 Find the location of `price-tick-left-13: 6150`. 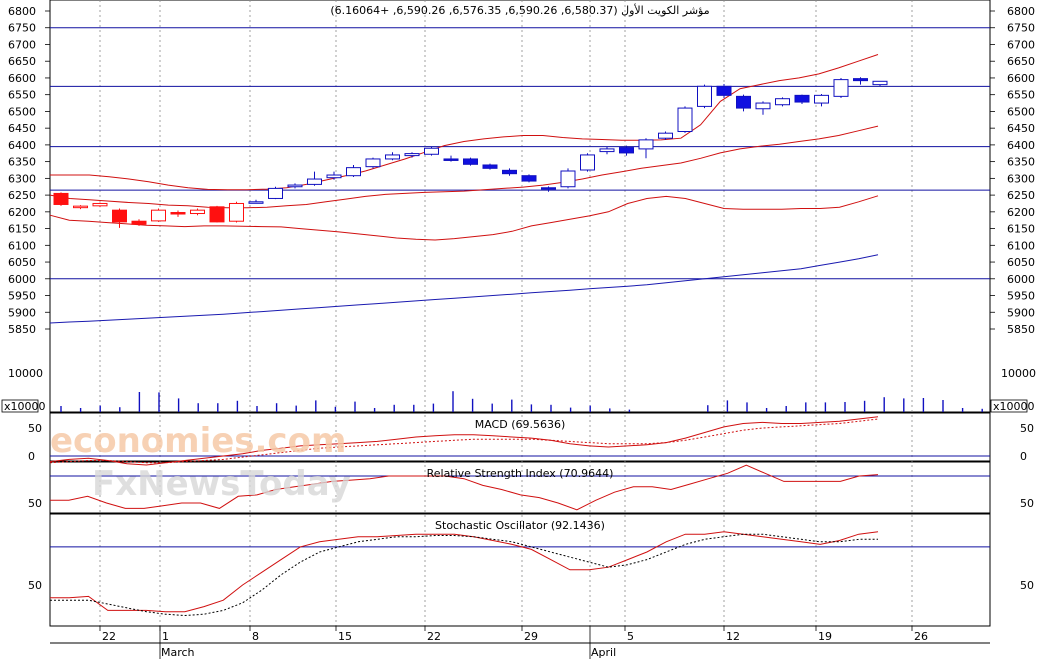

price-tick-left-13: 6150 is located at coordinates (22, 229).